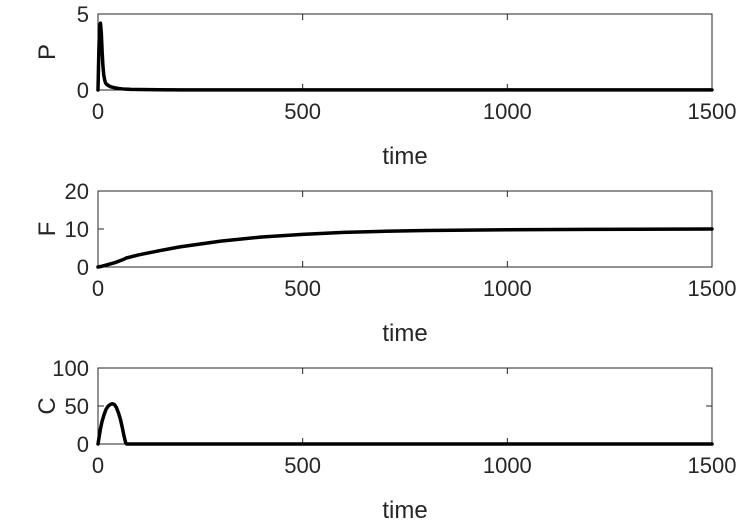 The image size is (742, 527). Describe the element at coordinates (77, 406) in the screenshot. I see `y-tick-label: 50` at that location.